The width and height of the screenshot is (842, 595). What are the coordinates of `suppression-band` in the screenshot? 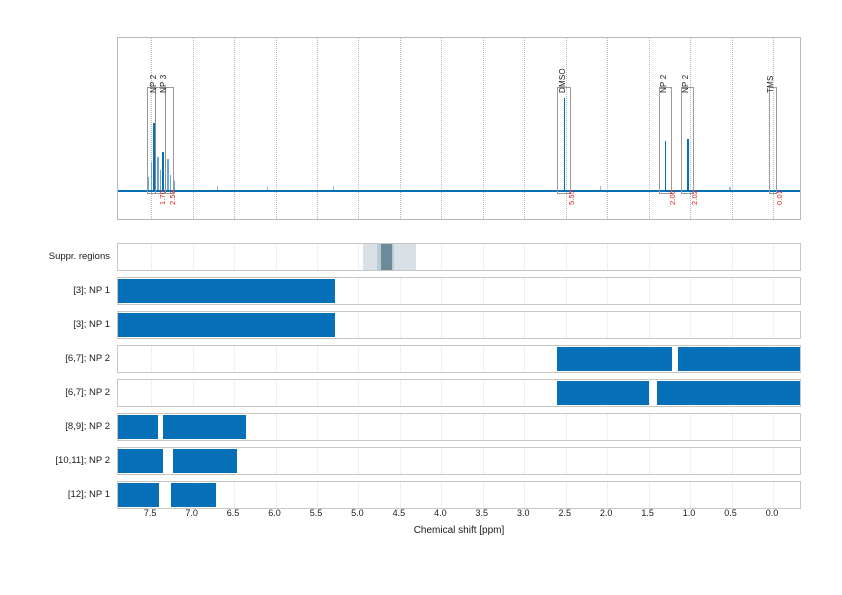 It's located at (386, 257).